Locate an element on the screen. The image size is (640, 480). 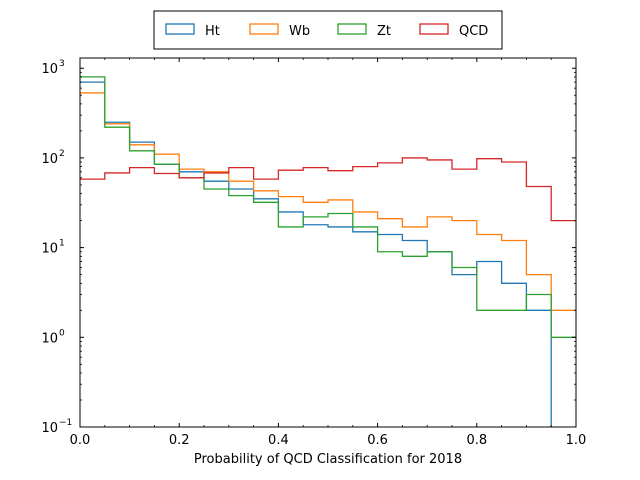
x-tick-label: 0.8 is located at coordinates (476, 440).